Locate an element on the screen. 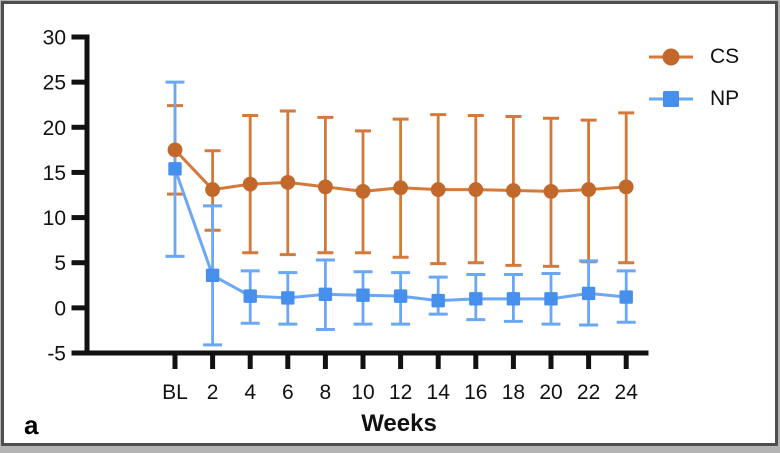  legend-item-cs: CS is located at coordinates (693, 57).